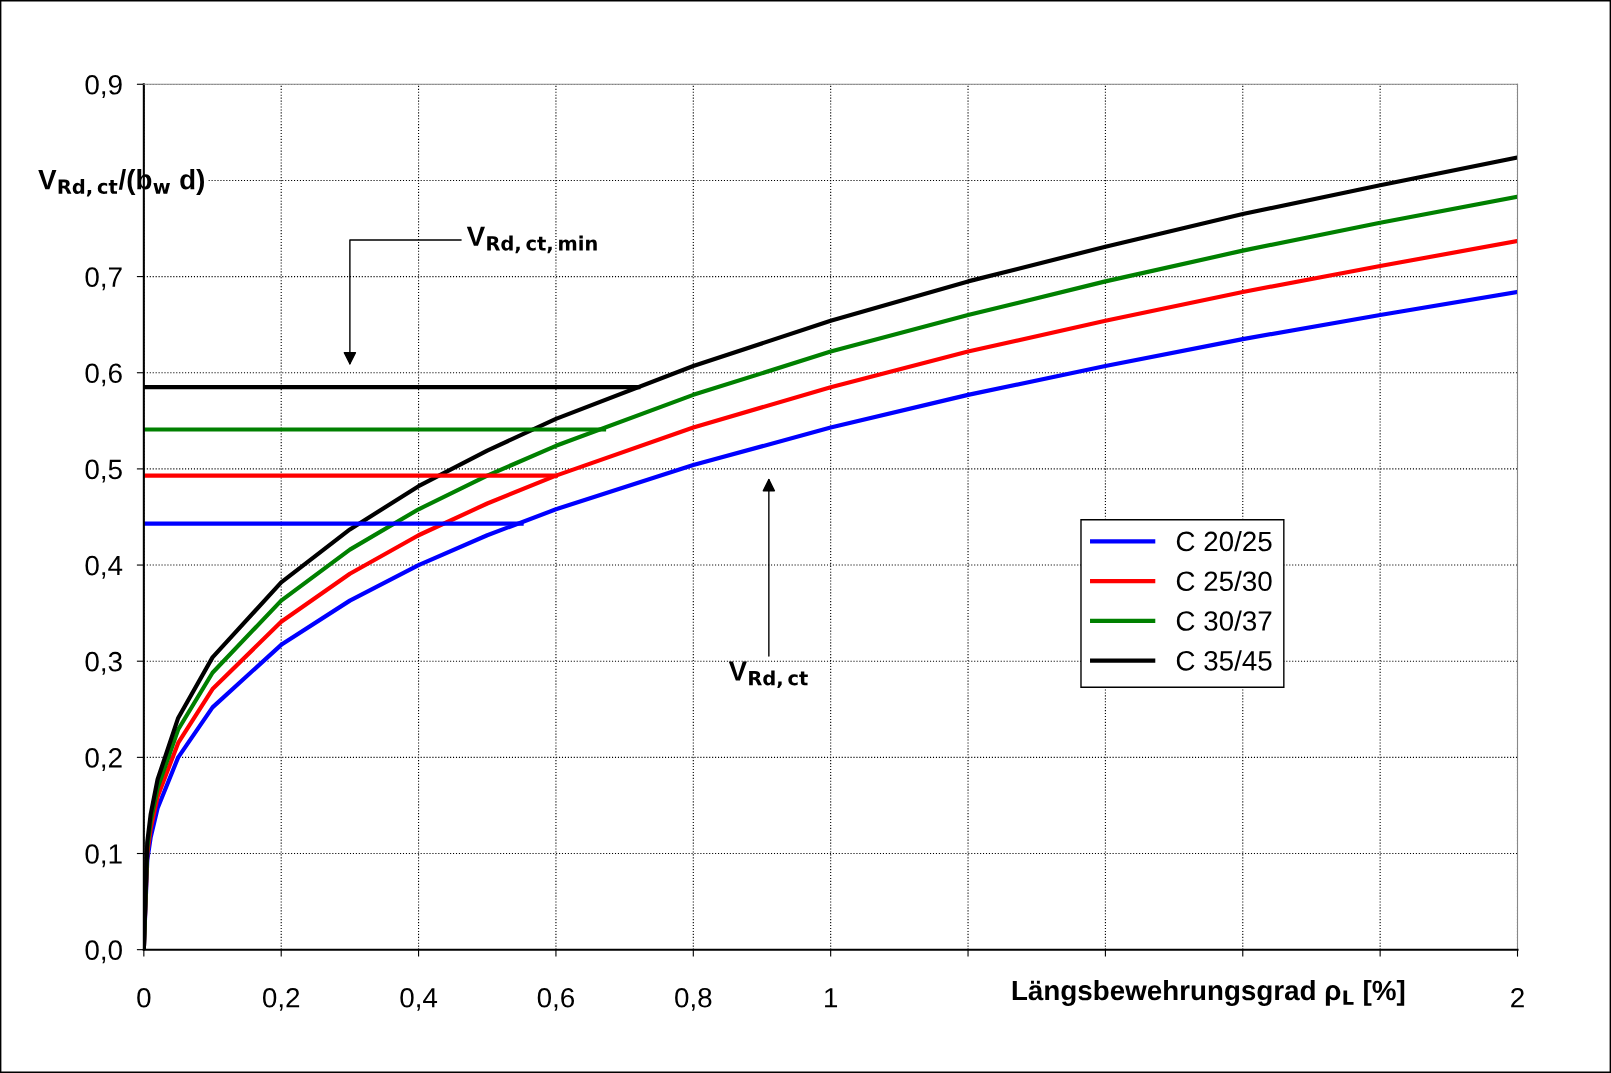 The height and width of the screenshot is (1073, 1611). I want to click on annotation: V$_{Rd,ct}$, so click(768, 674).